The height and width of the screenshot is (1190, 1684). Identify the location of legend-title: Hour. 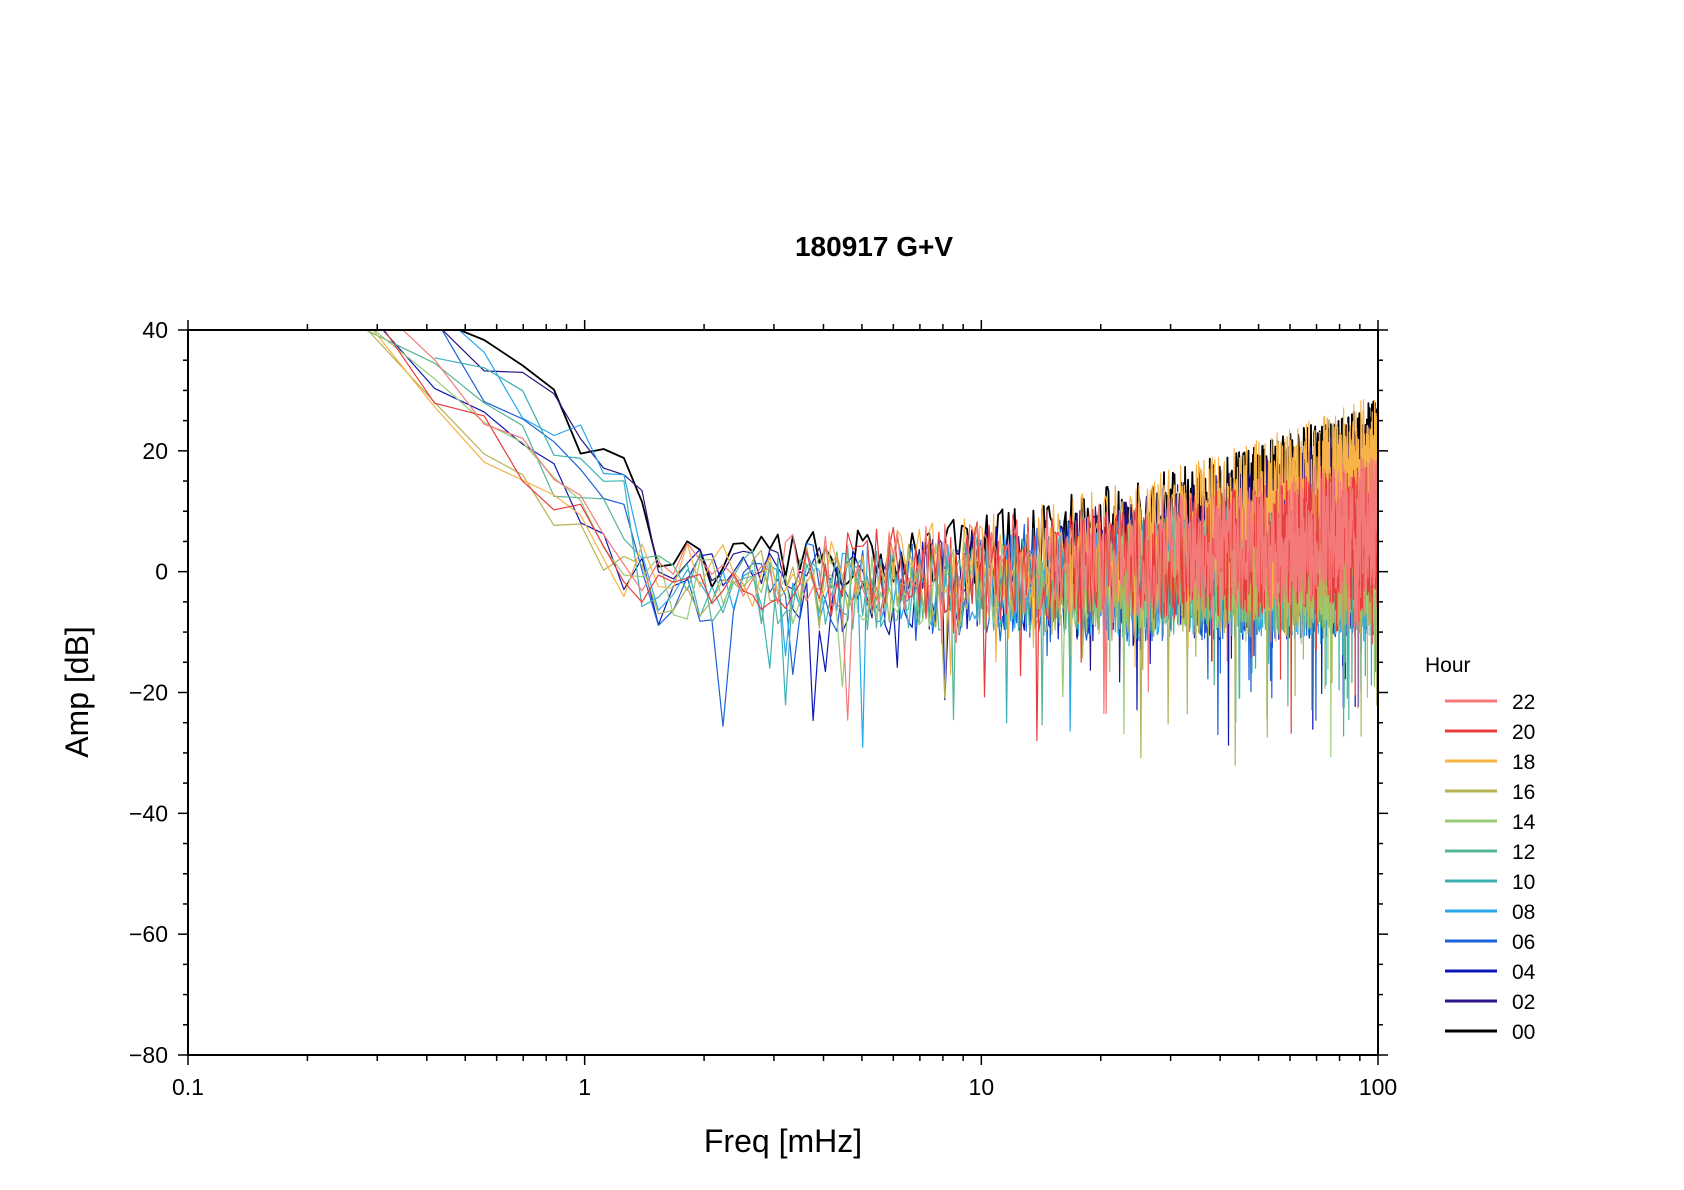
(1448, 665).